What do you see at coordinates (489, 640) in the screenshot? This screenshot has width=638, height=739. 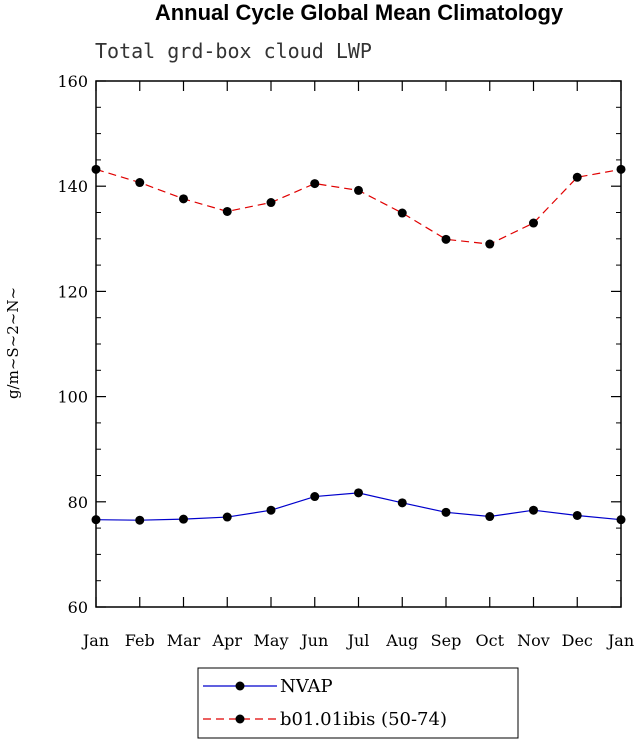 I see `x-tick-label: Oct` at bounding box center [489, 640].